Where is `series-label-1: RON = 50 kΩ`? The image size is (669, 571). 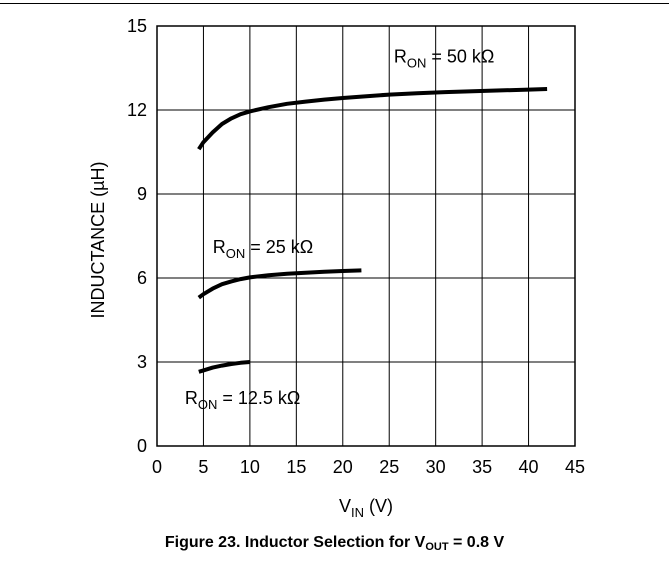
series-label-1: RON = 50 kΩ is located at coordinates (444, 58).